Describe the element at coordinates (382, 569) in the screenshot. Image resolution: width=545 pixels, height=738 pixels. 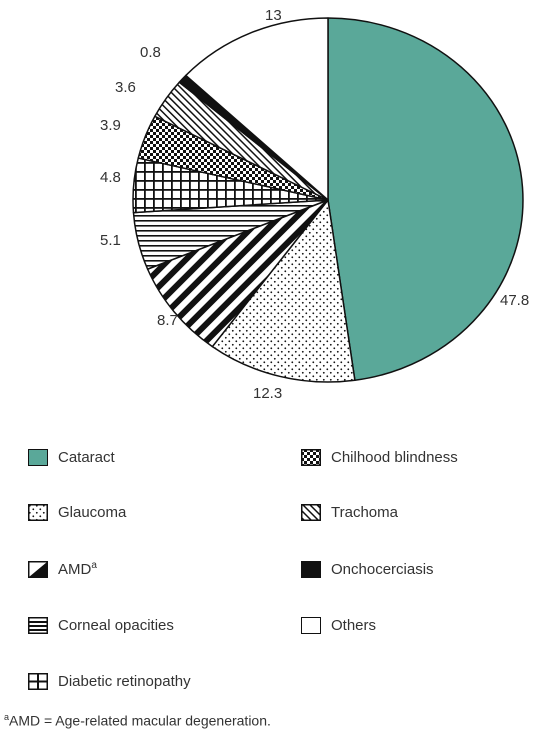
I see `legend-label-onchocerciasis: Onchocerciasis` at that location.